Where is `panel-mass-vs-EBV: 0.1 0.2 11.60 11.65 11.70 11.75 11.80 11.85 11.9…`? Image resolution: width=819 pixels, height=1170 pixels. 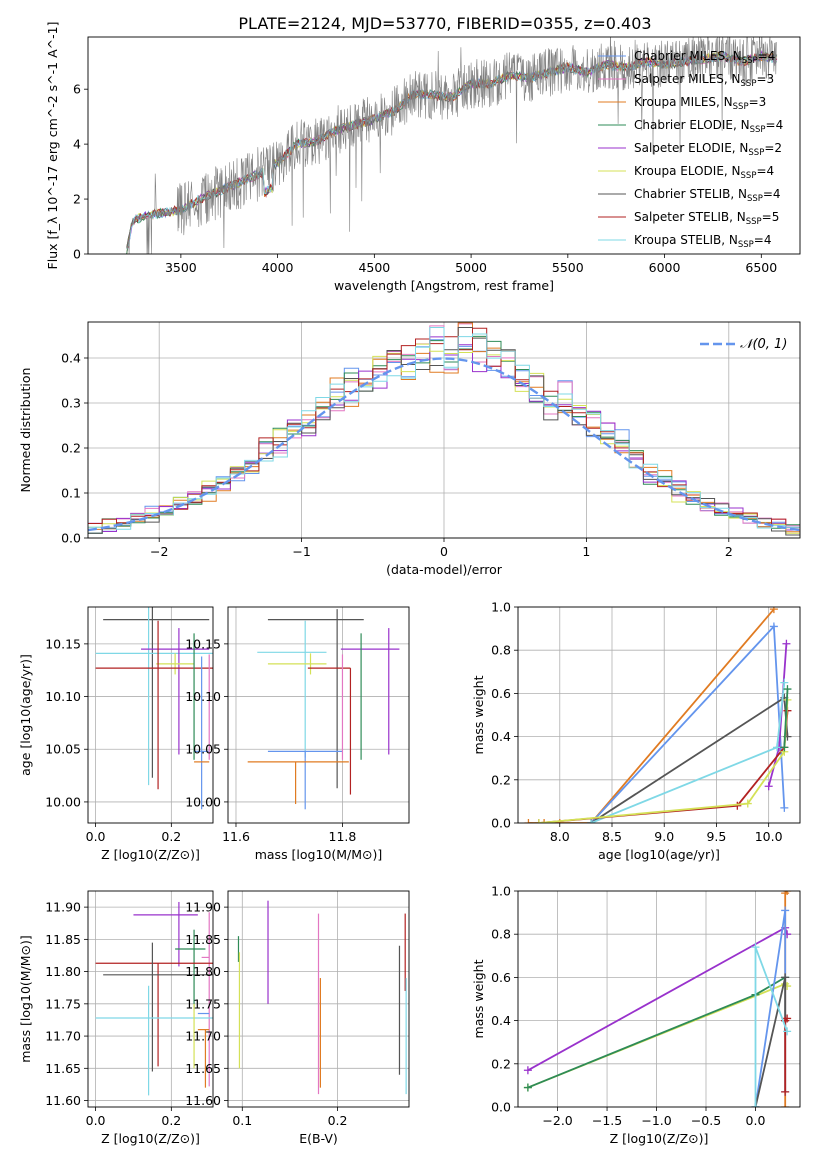
panel-mass-vs-EBV: 0.1 0.2 11.60 11.65 11.70 11.75 11.80 11.85 11.9… is located at coordinates (297, 1018).